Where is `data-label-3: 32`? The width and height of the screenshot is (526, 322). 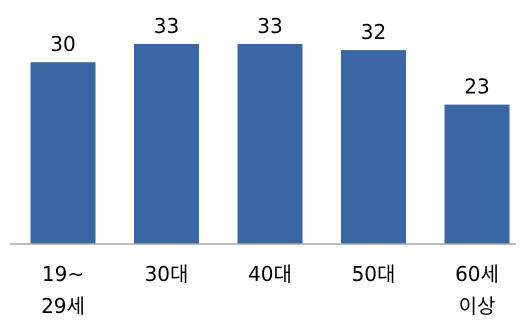 data-label-3: 32 is located at coordinates (373, 32).